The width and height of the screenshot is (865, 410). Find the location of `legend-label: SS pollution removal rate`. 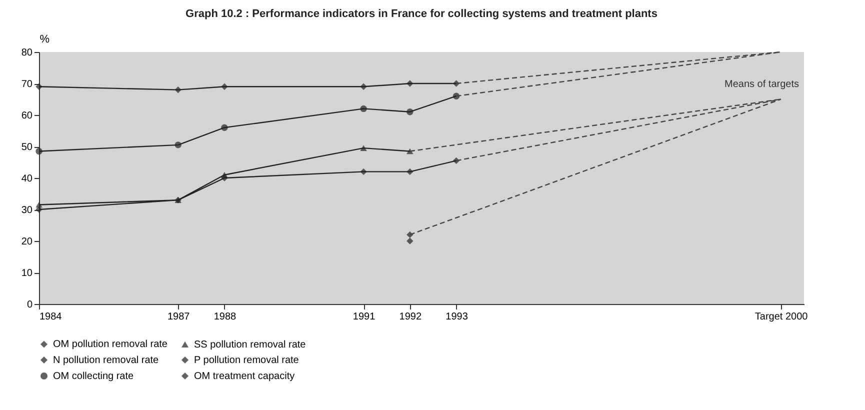

legend-label: SS pollution removal rate is located at coordinates (250, 344).